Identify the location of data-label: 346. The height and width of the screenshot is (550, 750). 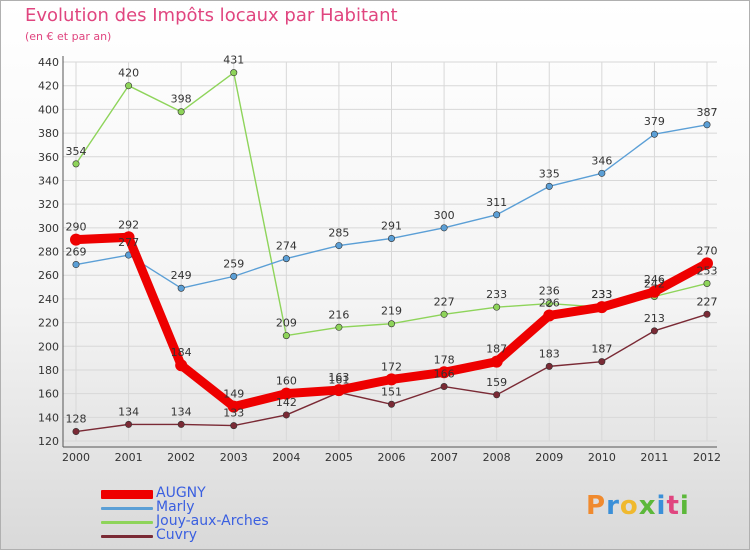
(601, 160).